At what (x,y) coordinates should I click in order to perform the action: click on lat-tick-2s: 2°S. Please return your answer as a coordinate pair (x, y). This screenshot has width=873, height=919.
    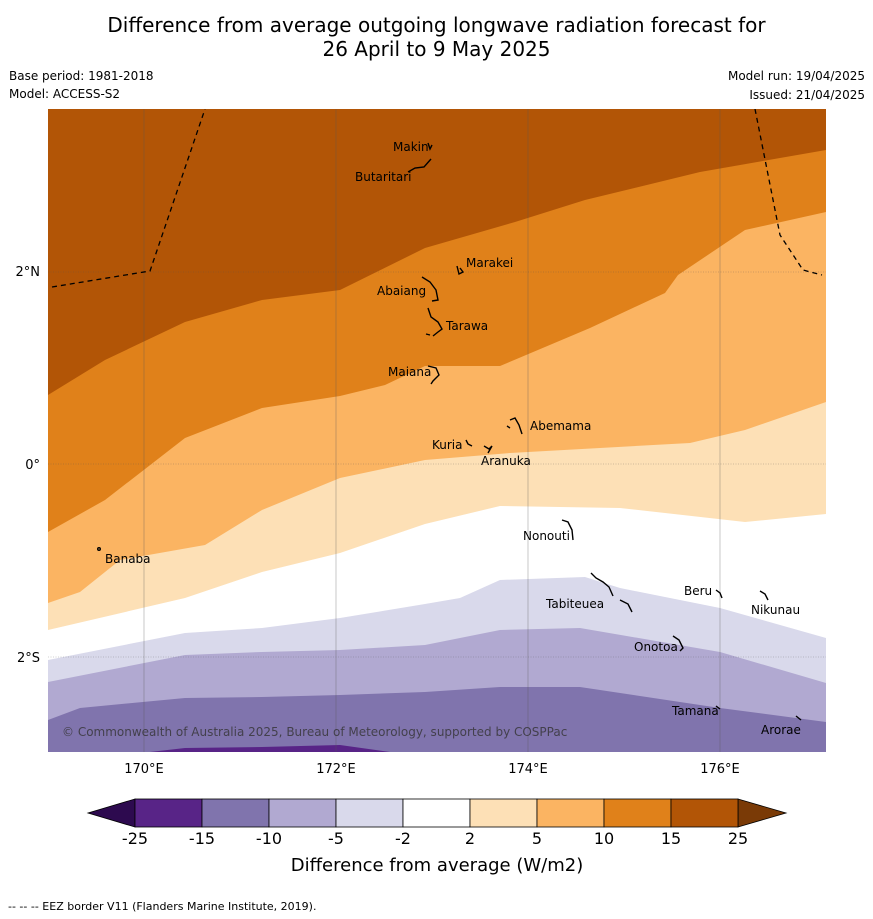
    Looking at the image, I should click on (28, 658).